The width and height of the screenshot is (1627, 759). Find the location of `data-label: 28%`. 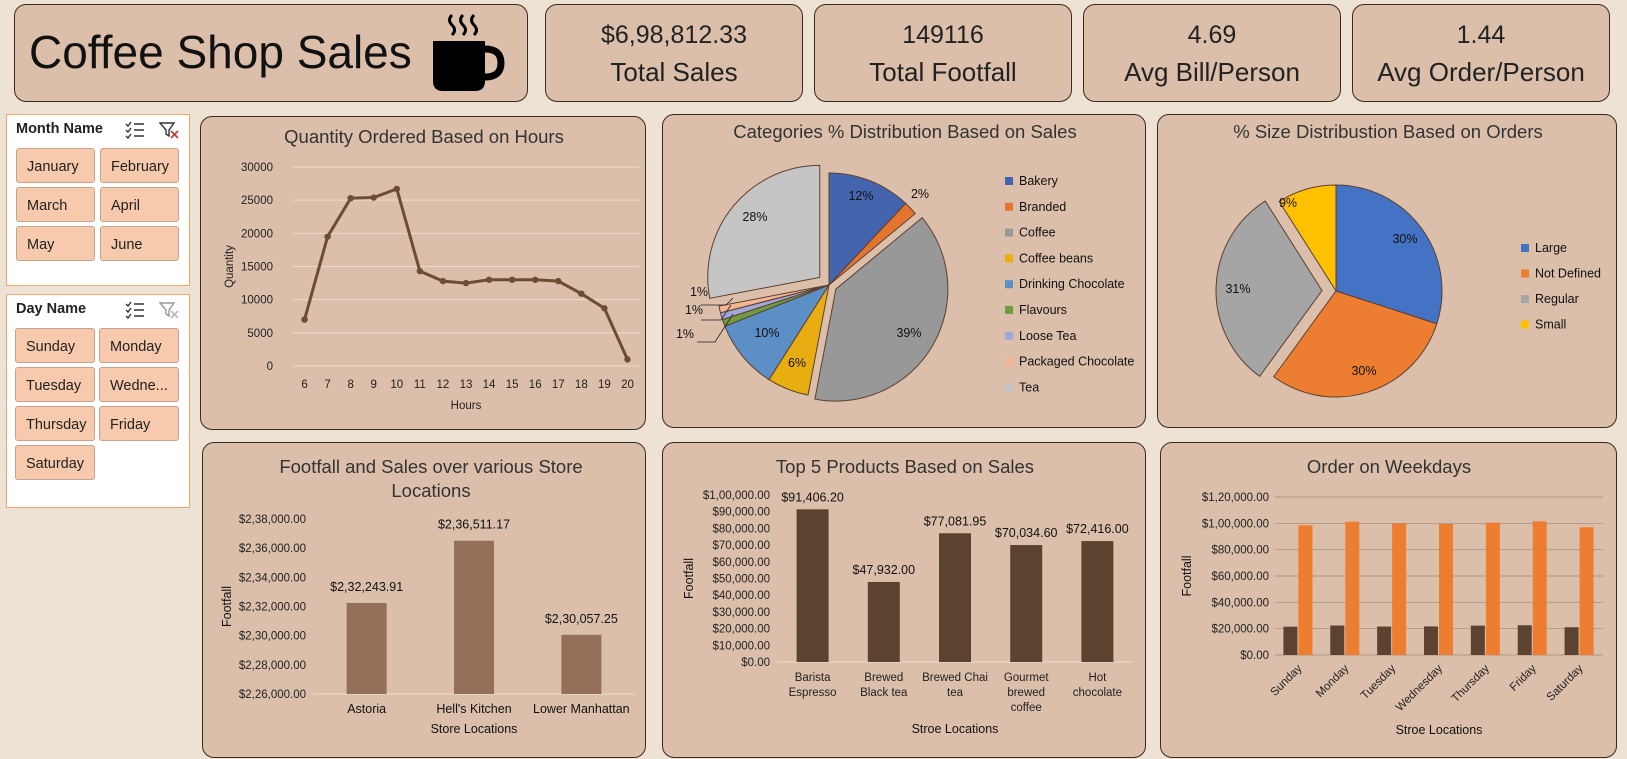

data-label: 28% is located at coordinates (754, 217).